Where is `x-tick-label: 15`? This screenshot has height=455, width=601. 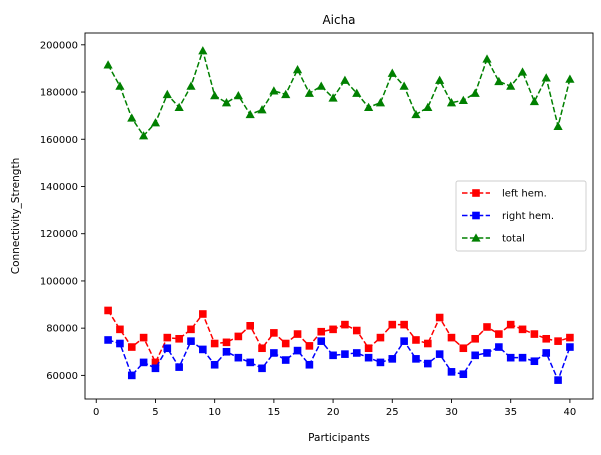
x-tick-label: 15 is located at coordinates (274, 412).